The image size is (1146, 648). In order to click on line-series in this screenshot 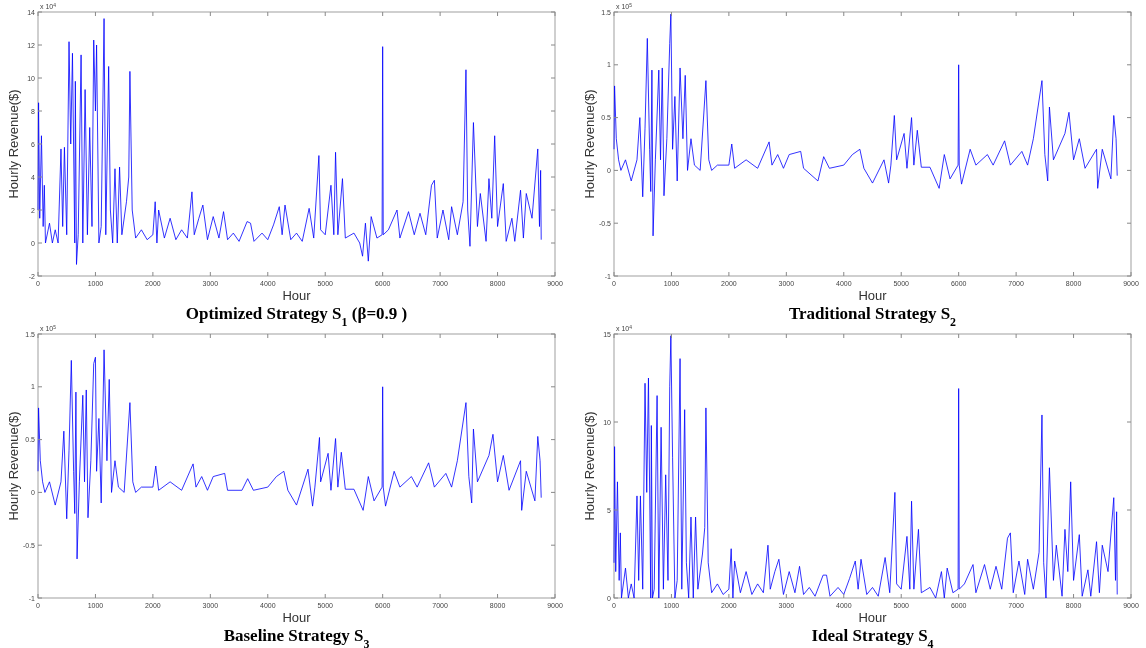, I will do `click(289, 454)`.